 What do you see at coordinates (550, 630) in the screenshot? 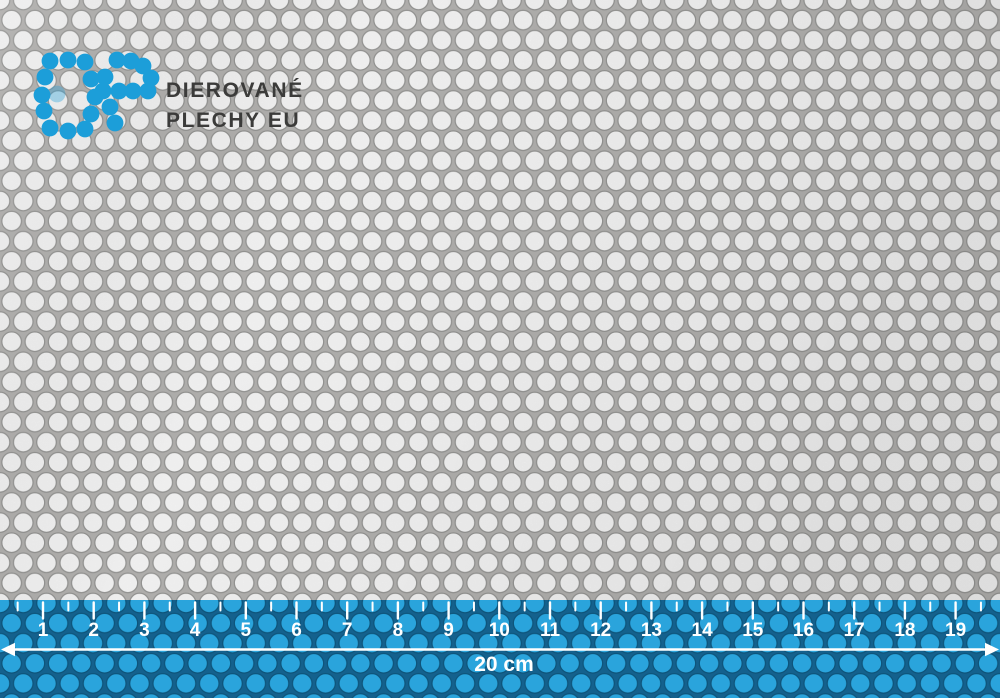
I see `ruler-number: 11` at bounding box center [550, 630].